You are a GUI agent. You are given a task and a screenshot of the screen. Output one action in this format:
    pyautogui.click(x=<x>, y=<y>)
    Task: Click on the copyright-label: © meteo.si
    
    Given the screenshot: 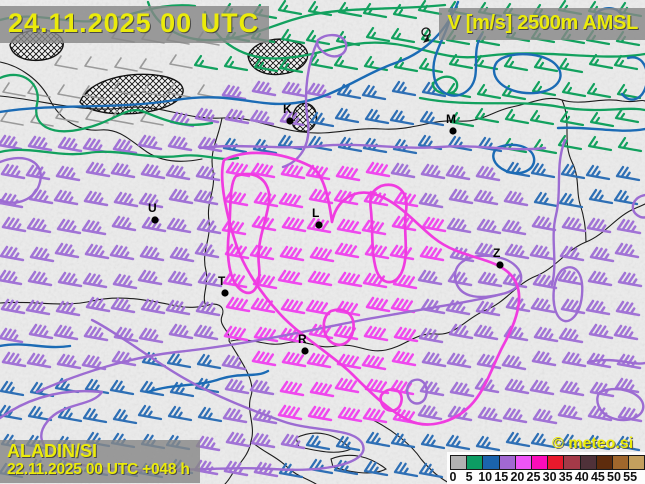 What is the action you would take?
    pyautogui.click(x=593, y=443)
    